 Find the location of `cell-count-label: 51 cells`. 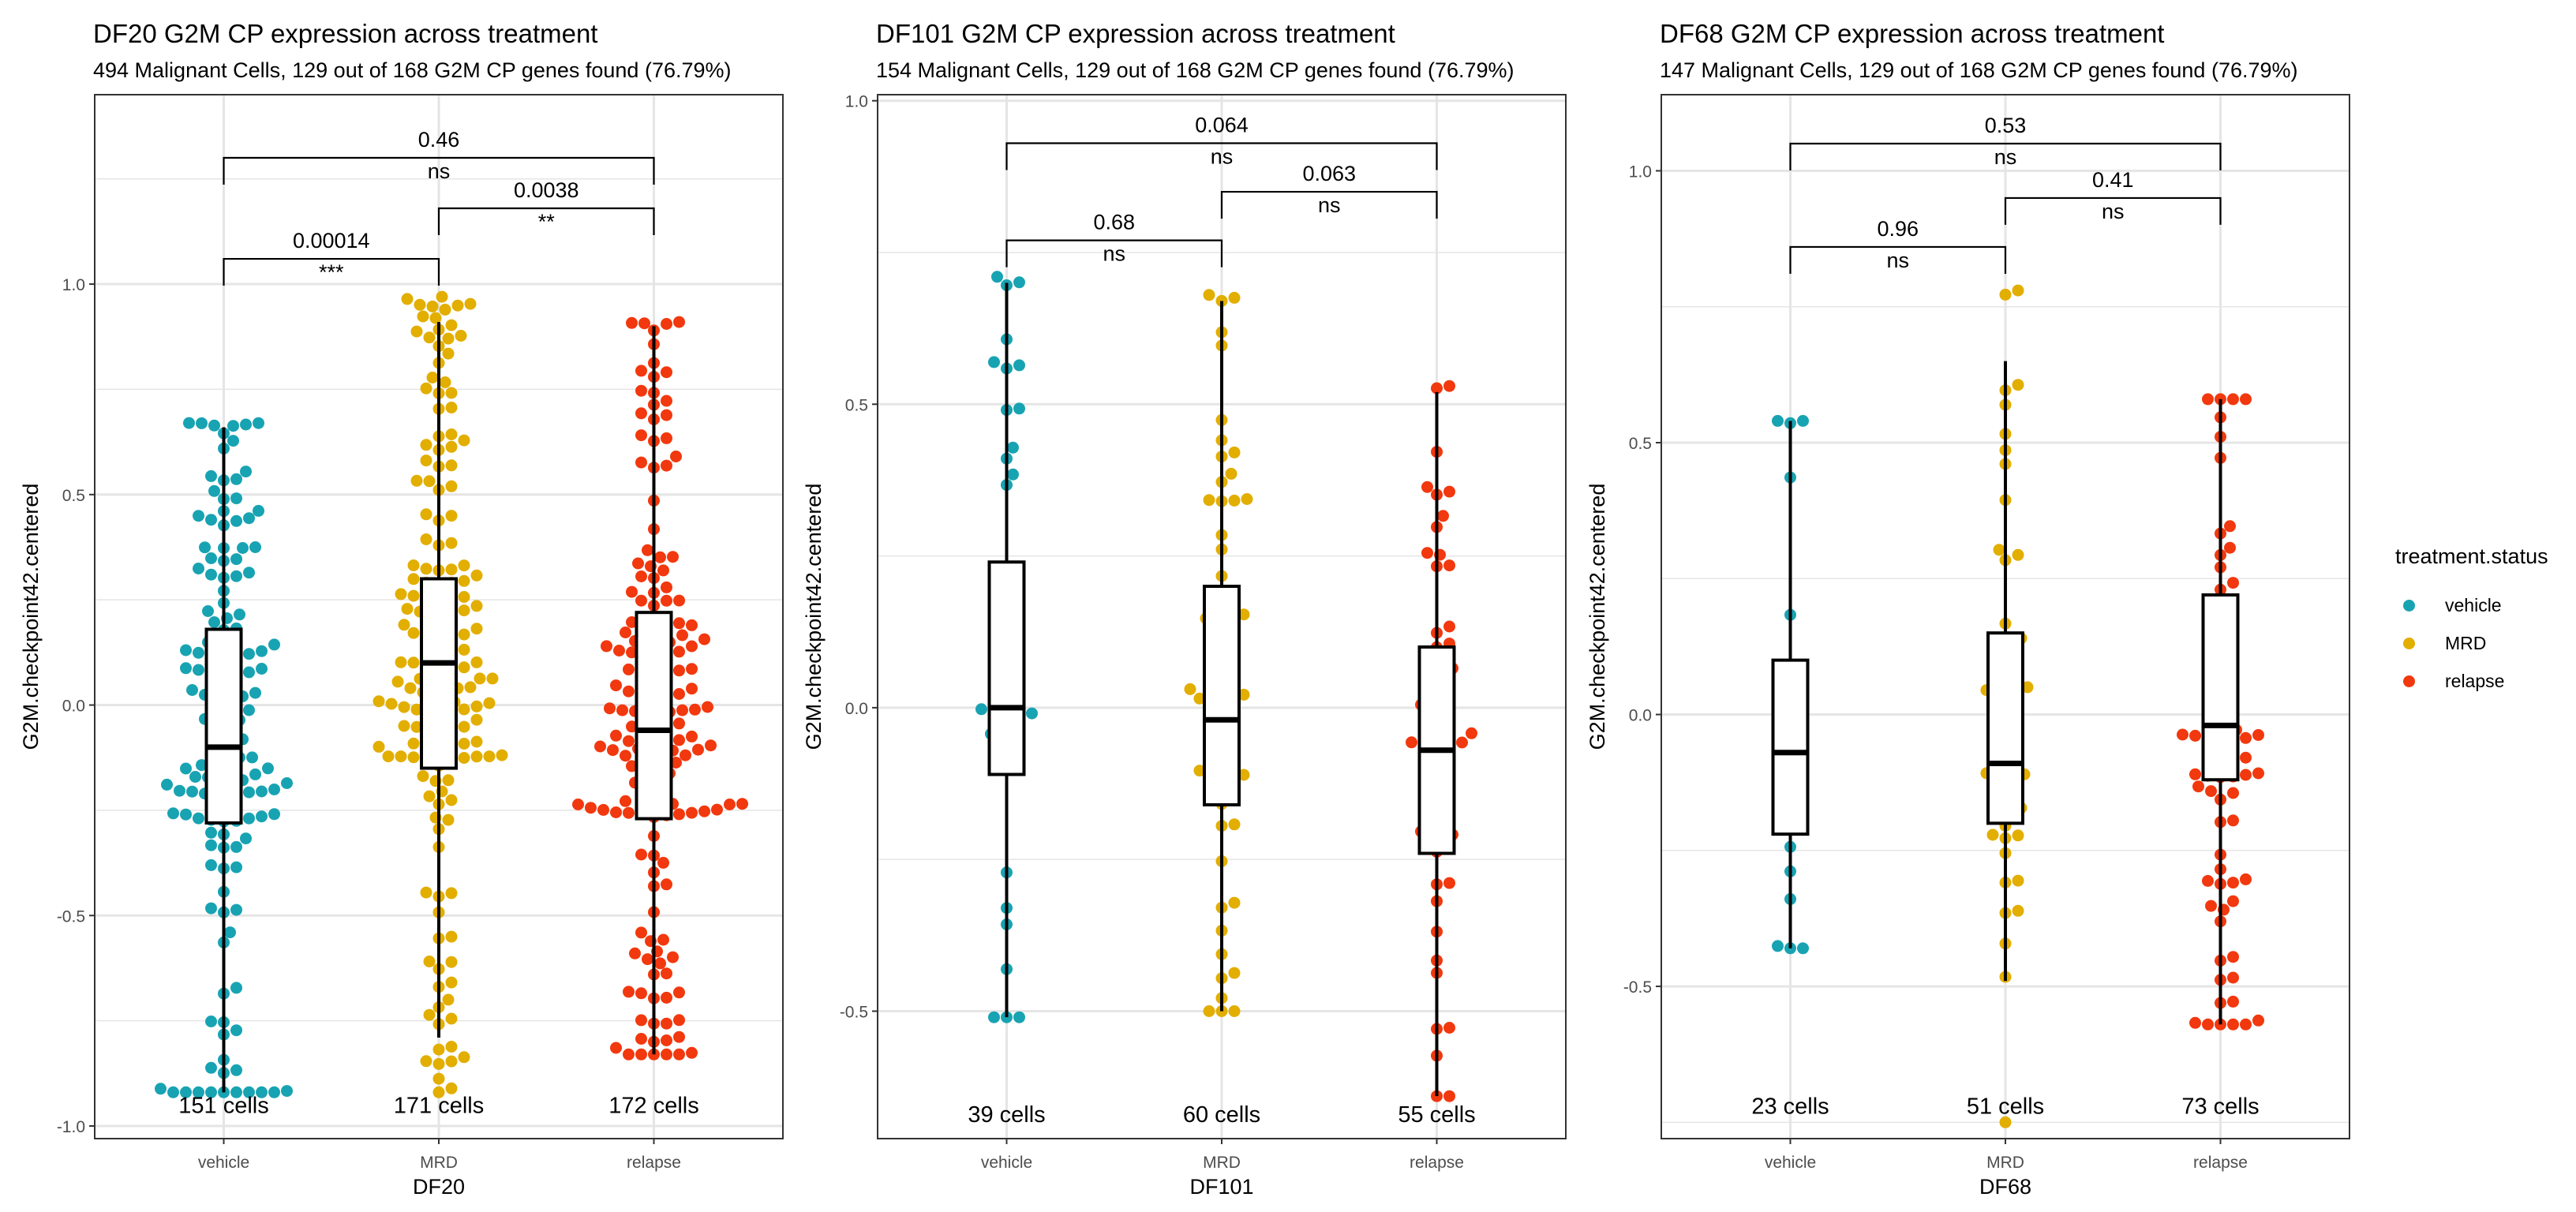

cell-count-label: 51 cells is located at coordinates (2005, 1107).